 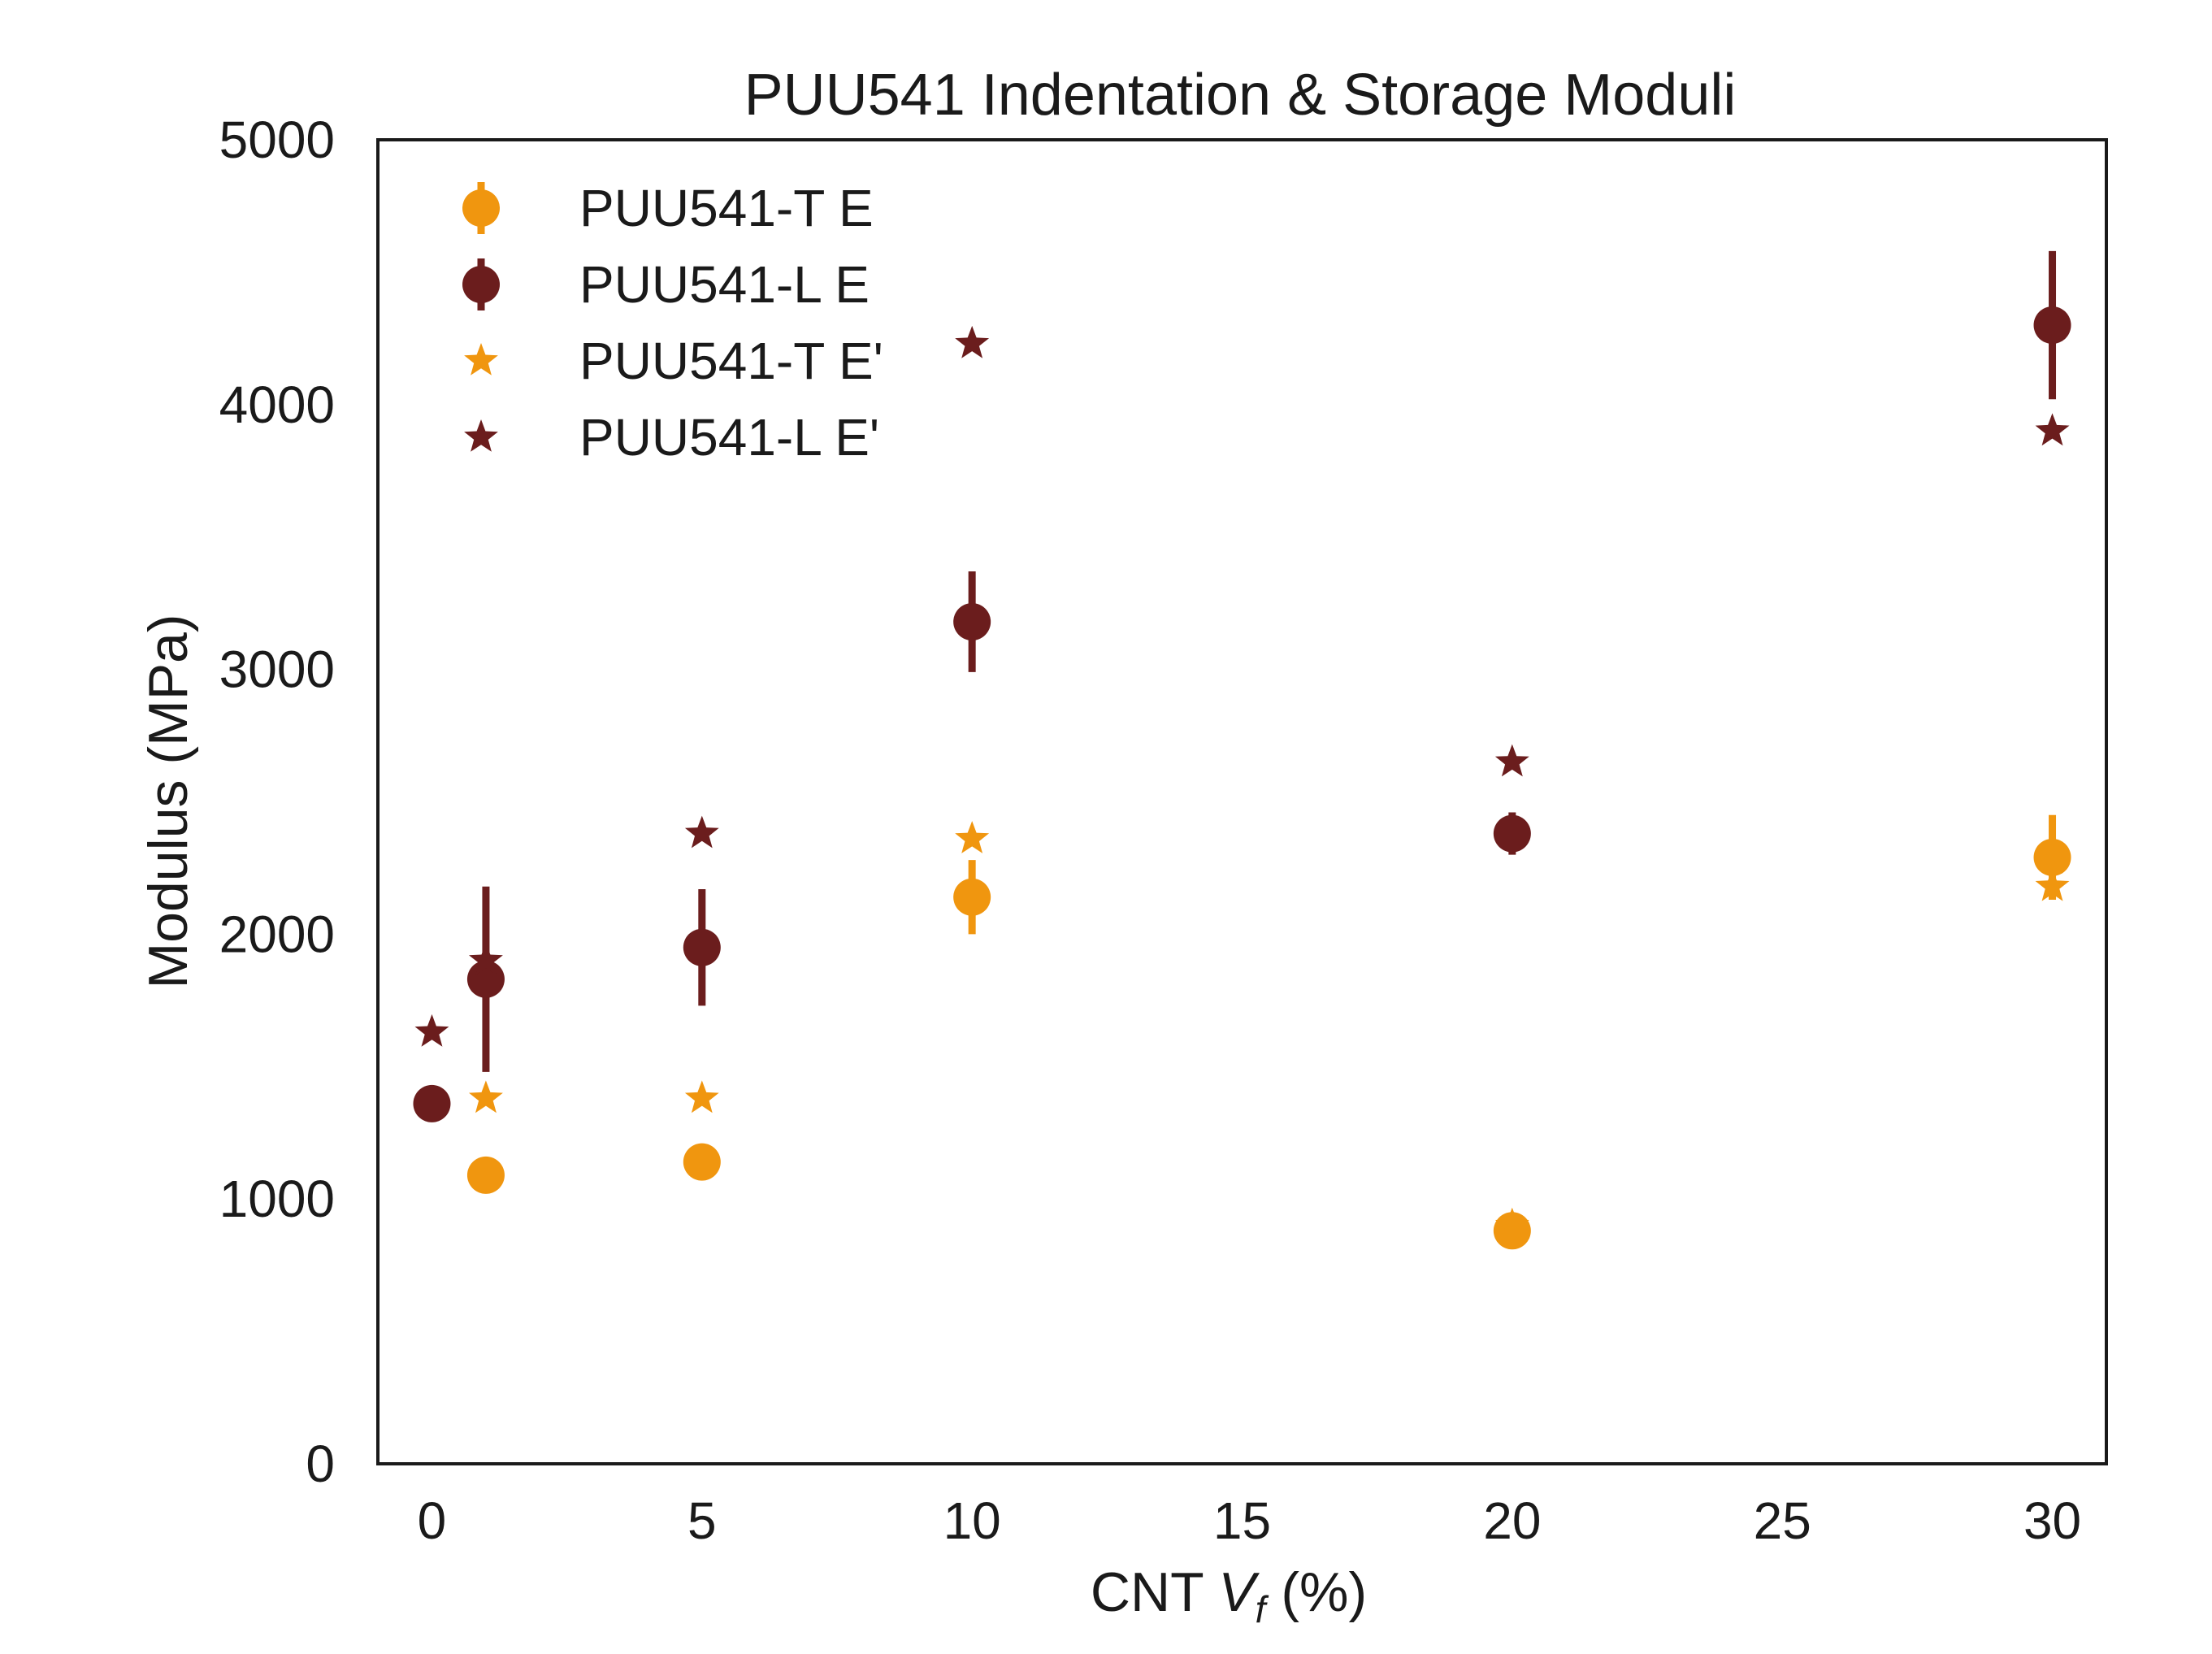 What do you see at coordinates (726, 208) in the screenshot?
I see `legend-label: PUU541-T E` at bounding box center [726, 208].